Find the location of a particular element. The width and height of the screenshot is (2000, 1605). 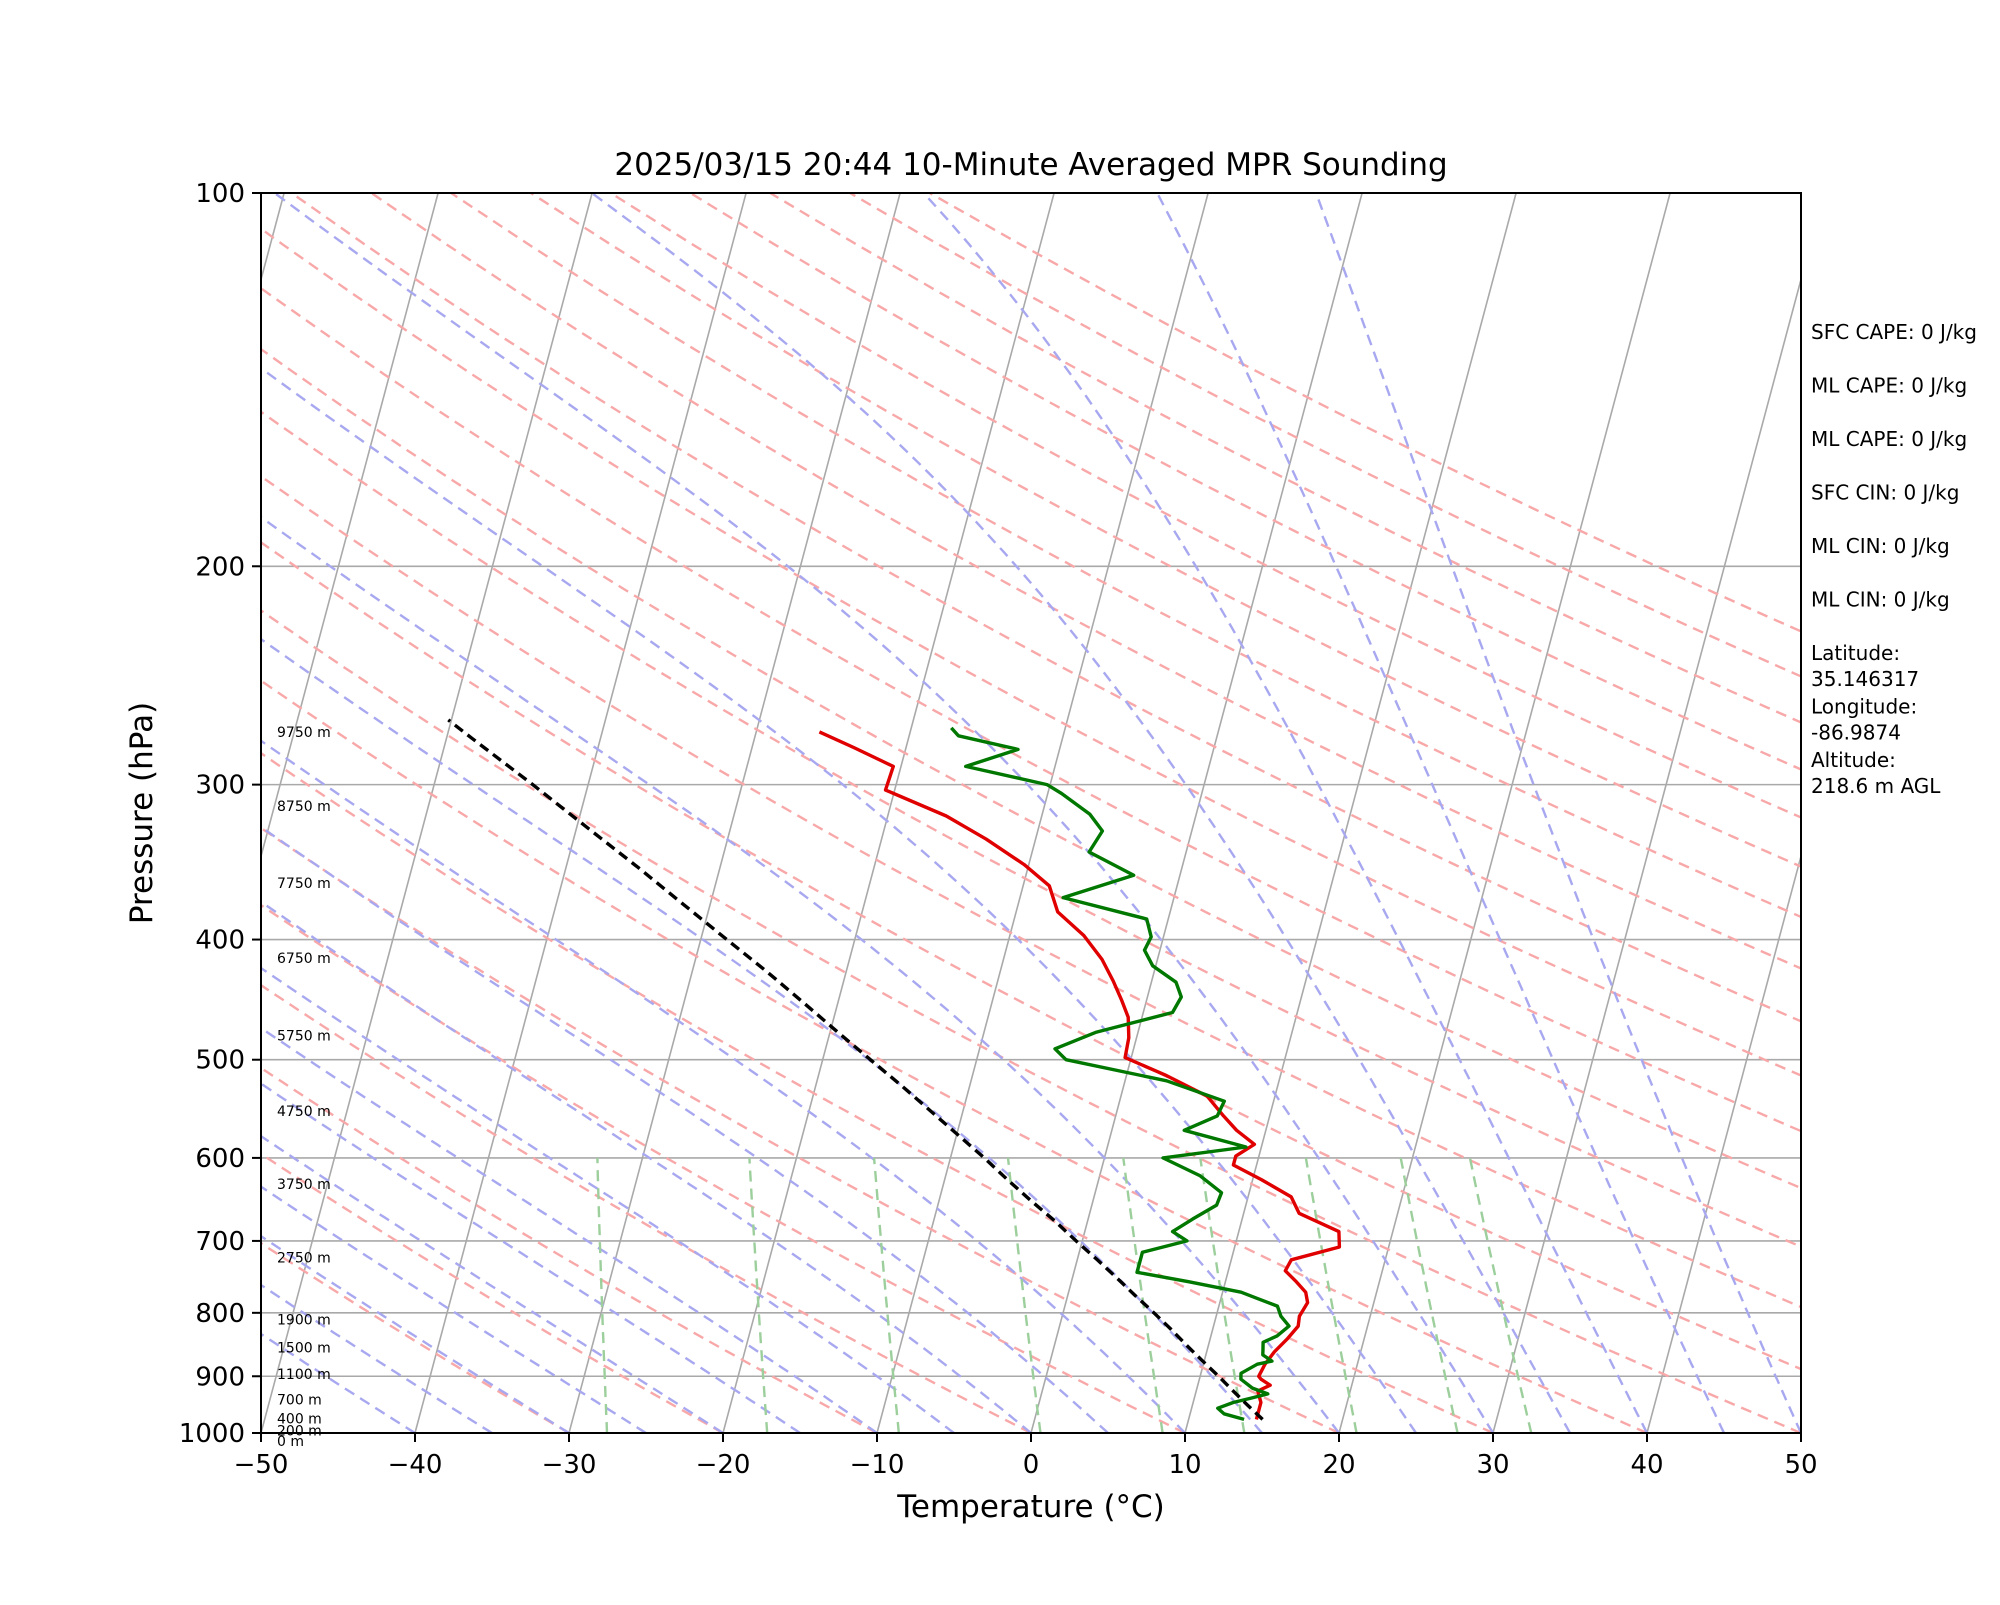

y-tick-label: 700 is located at coordinates (220, 1242).